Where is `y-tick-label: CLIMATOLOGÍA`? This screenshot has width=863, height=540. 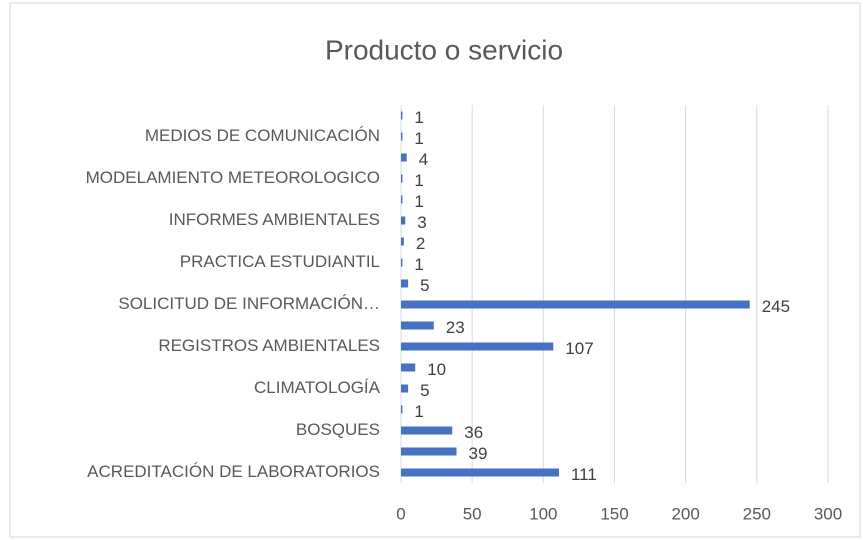
y-tick-label: CLIMATOLOGÍA is located at coordinates (317, 387).